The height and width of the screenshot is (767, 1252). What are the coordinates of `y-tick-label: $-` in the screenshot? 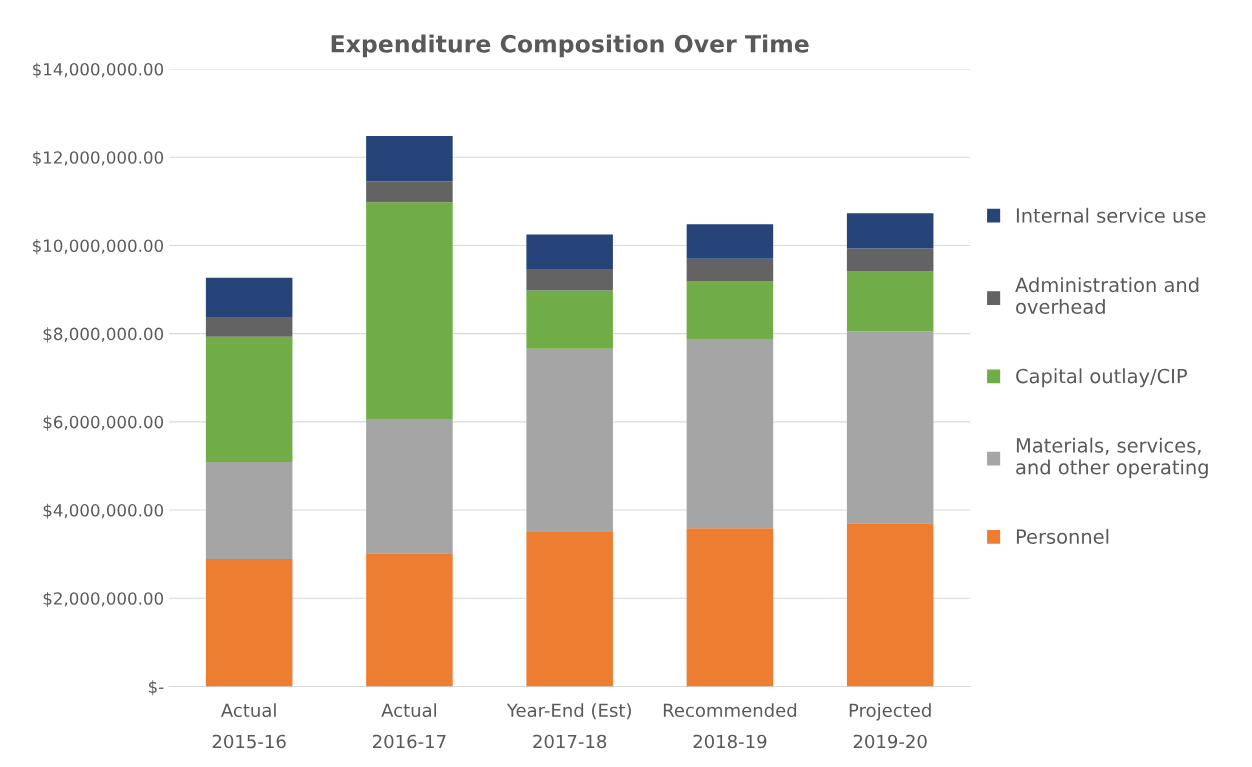 It's located at (156, 688).